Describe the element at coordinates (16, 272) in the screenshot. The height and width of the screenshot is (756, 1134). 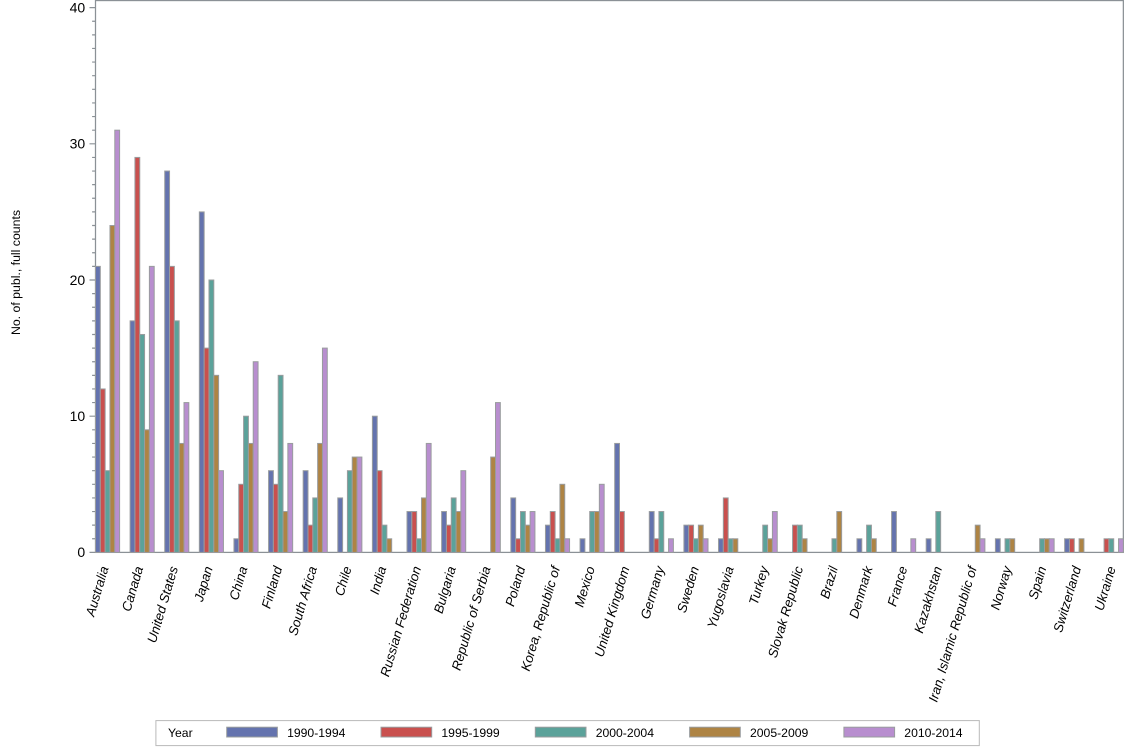
I see `svg-text: No. of publ., full counts` at that location.